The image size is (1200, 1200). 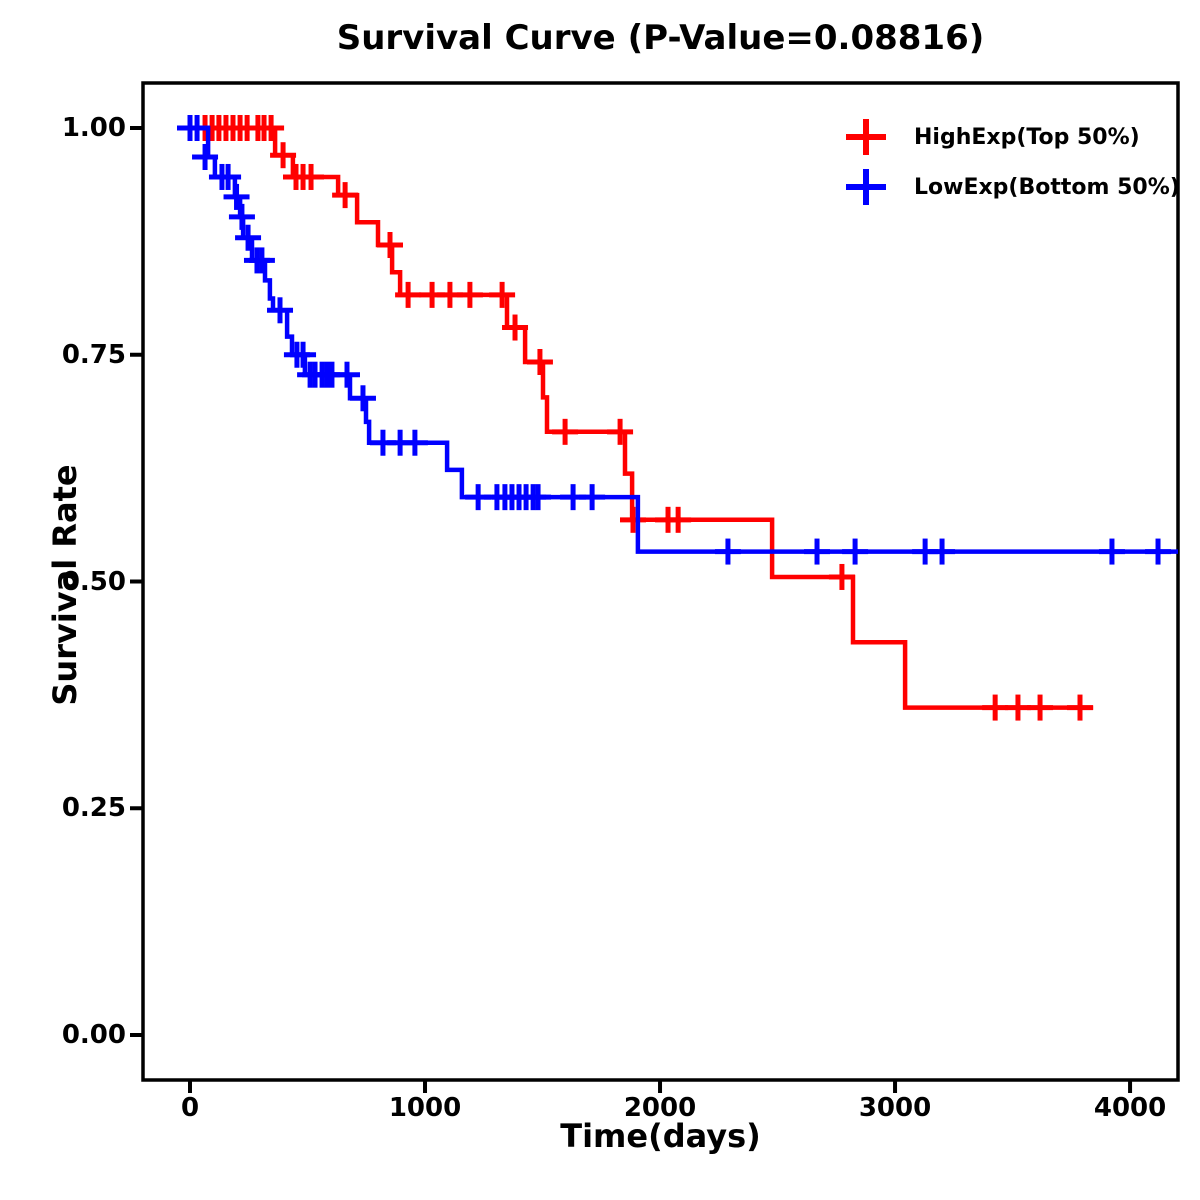 I want to click on chart-title-wrap: Survival Curve (P-Value=0.08816), so click(x=660, y=38).